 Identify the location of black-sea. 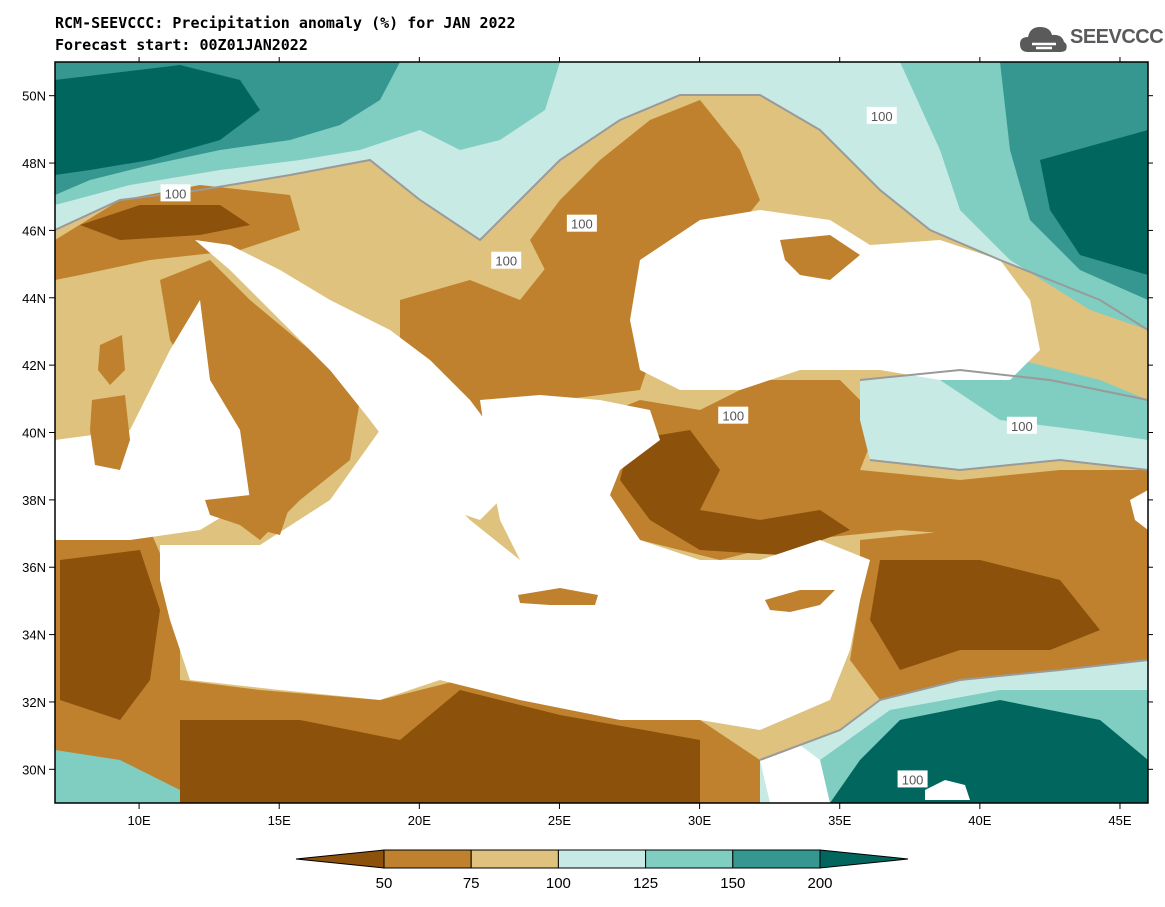
(835, 300).